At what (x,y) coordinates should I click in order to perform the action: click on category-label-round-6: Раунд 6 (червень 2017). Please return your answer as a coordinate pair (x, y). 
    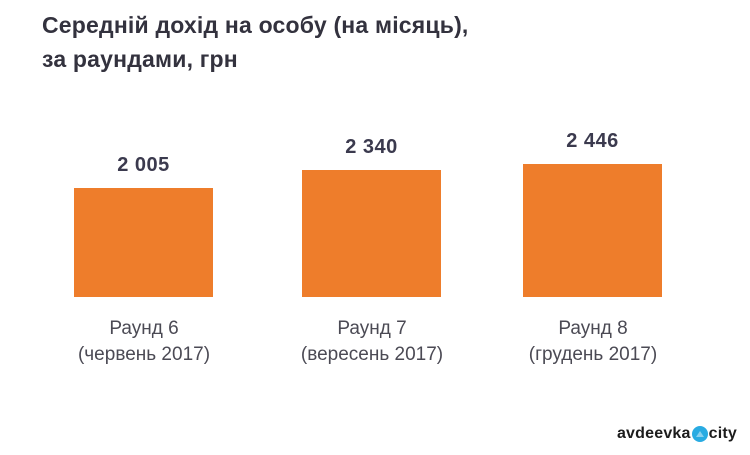
    Looking at the image, I should click on (144, 342).